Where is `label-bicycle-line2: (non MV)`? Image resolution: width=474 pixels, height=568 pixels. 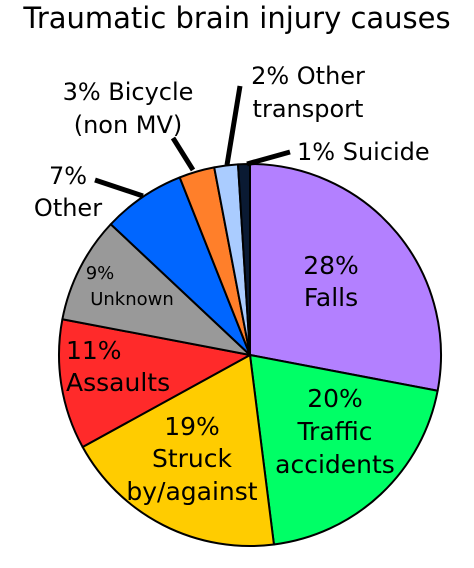
label-bicycle-line2: (non MV) is located at coordinates (128, 125).